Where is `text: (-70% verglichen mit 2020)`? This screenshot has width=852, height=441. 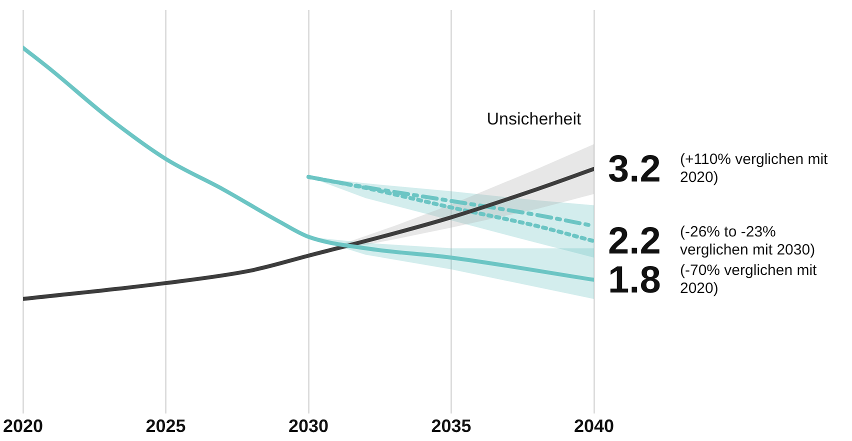
text: (-70% verglichen mit 2020) is located at coordinates (749, 279).